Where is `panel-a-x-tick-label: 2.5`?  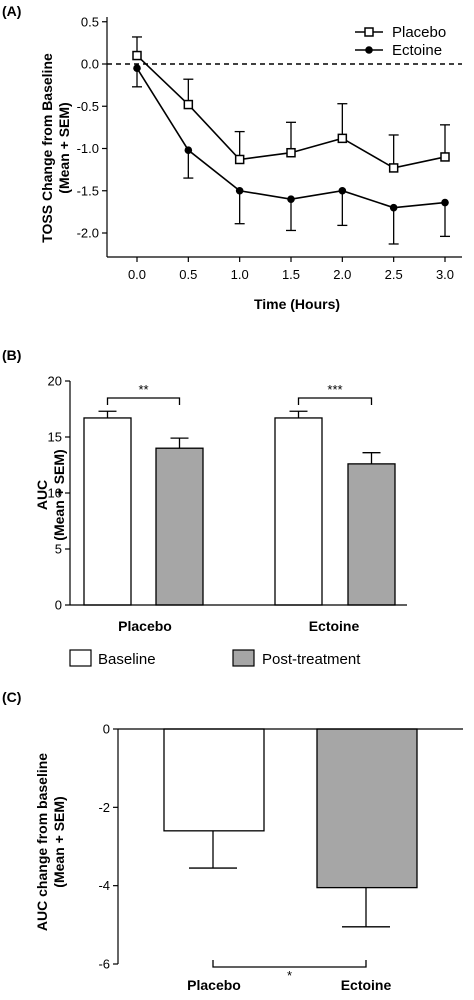 panel-a-x-tick-label: 2.5 is located at coordinates (394, 274).